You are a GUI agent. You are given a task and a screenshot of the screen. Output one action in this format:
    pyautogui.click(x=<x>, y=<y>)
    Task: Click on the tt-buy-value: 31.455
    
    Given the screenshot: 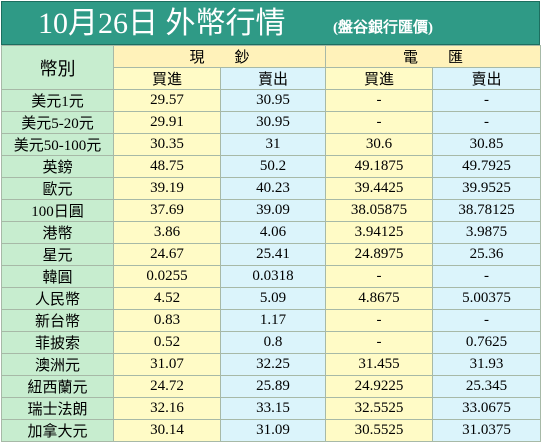 What is the action you would take?
    pyautogui.click(x=379, y=364)
    